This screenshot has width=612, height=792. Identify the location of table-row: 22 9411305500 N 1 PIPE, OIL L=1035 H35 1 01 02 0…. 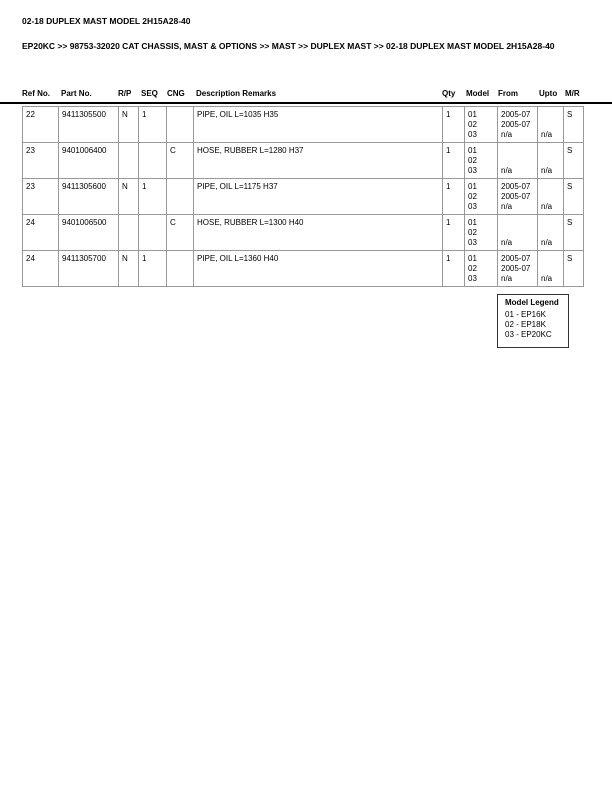
(303, 124).